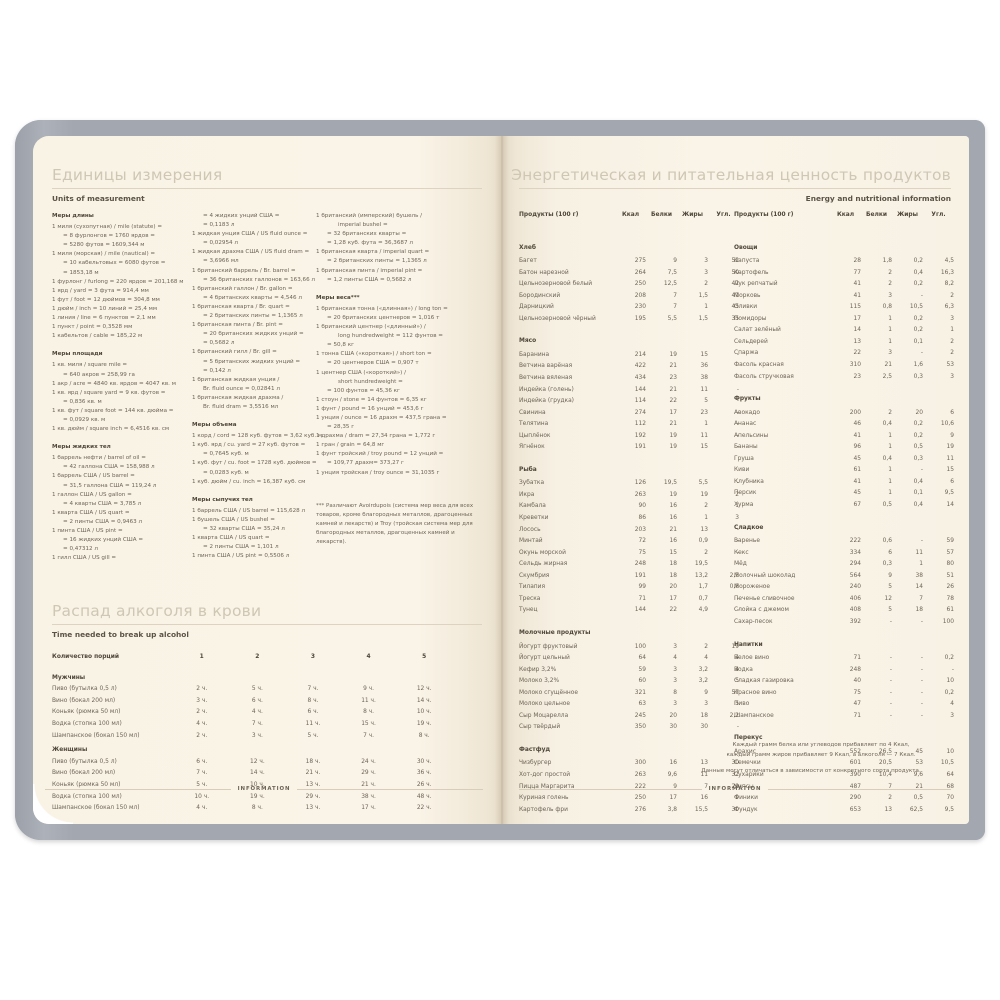  What do you see at coordinates (549, 692) in the screenshot?
I see `nutrition-product-name: Молоко сгущённое` at bounding box center [549, 692].